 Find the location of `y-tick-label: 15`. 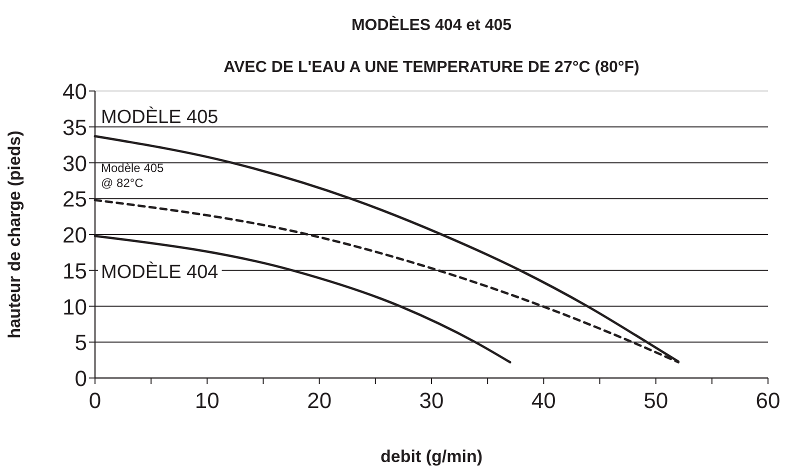

y-tick-label: 15 is located at coordinates (74, 271).